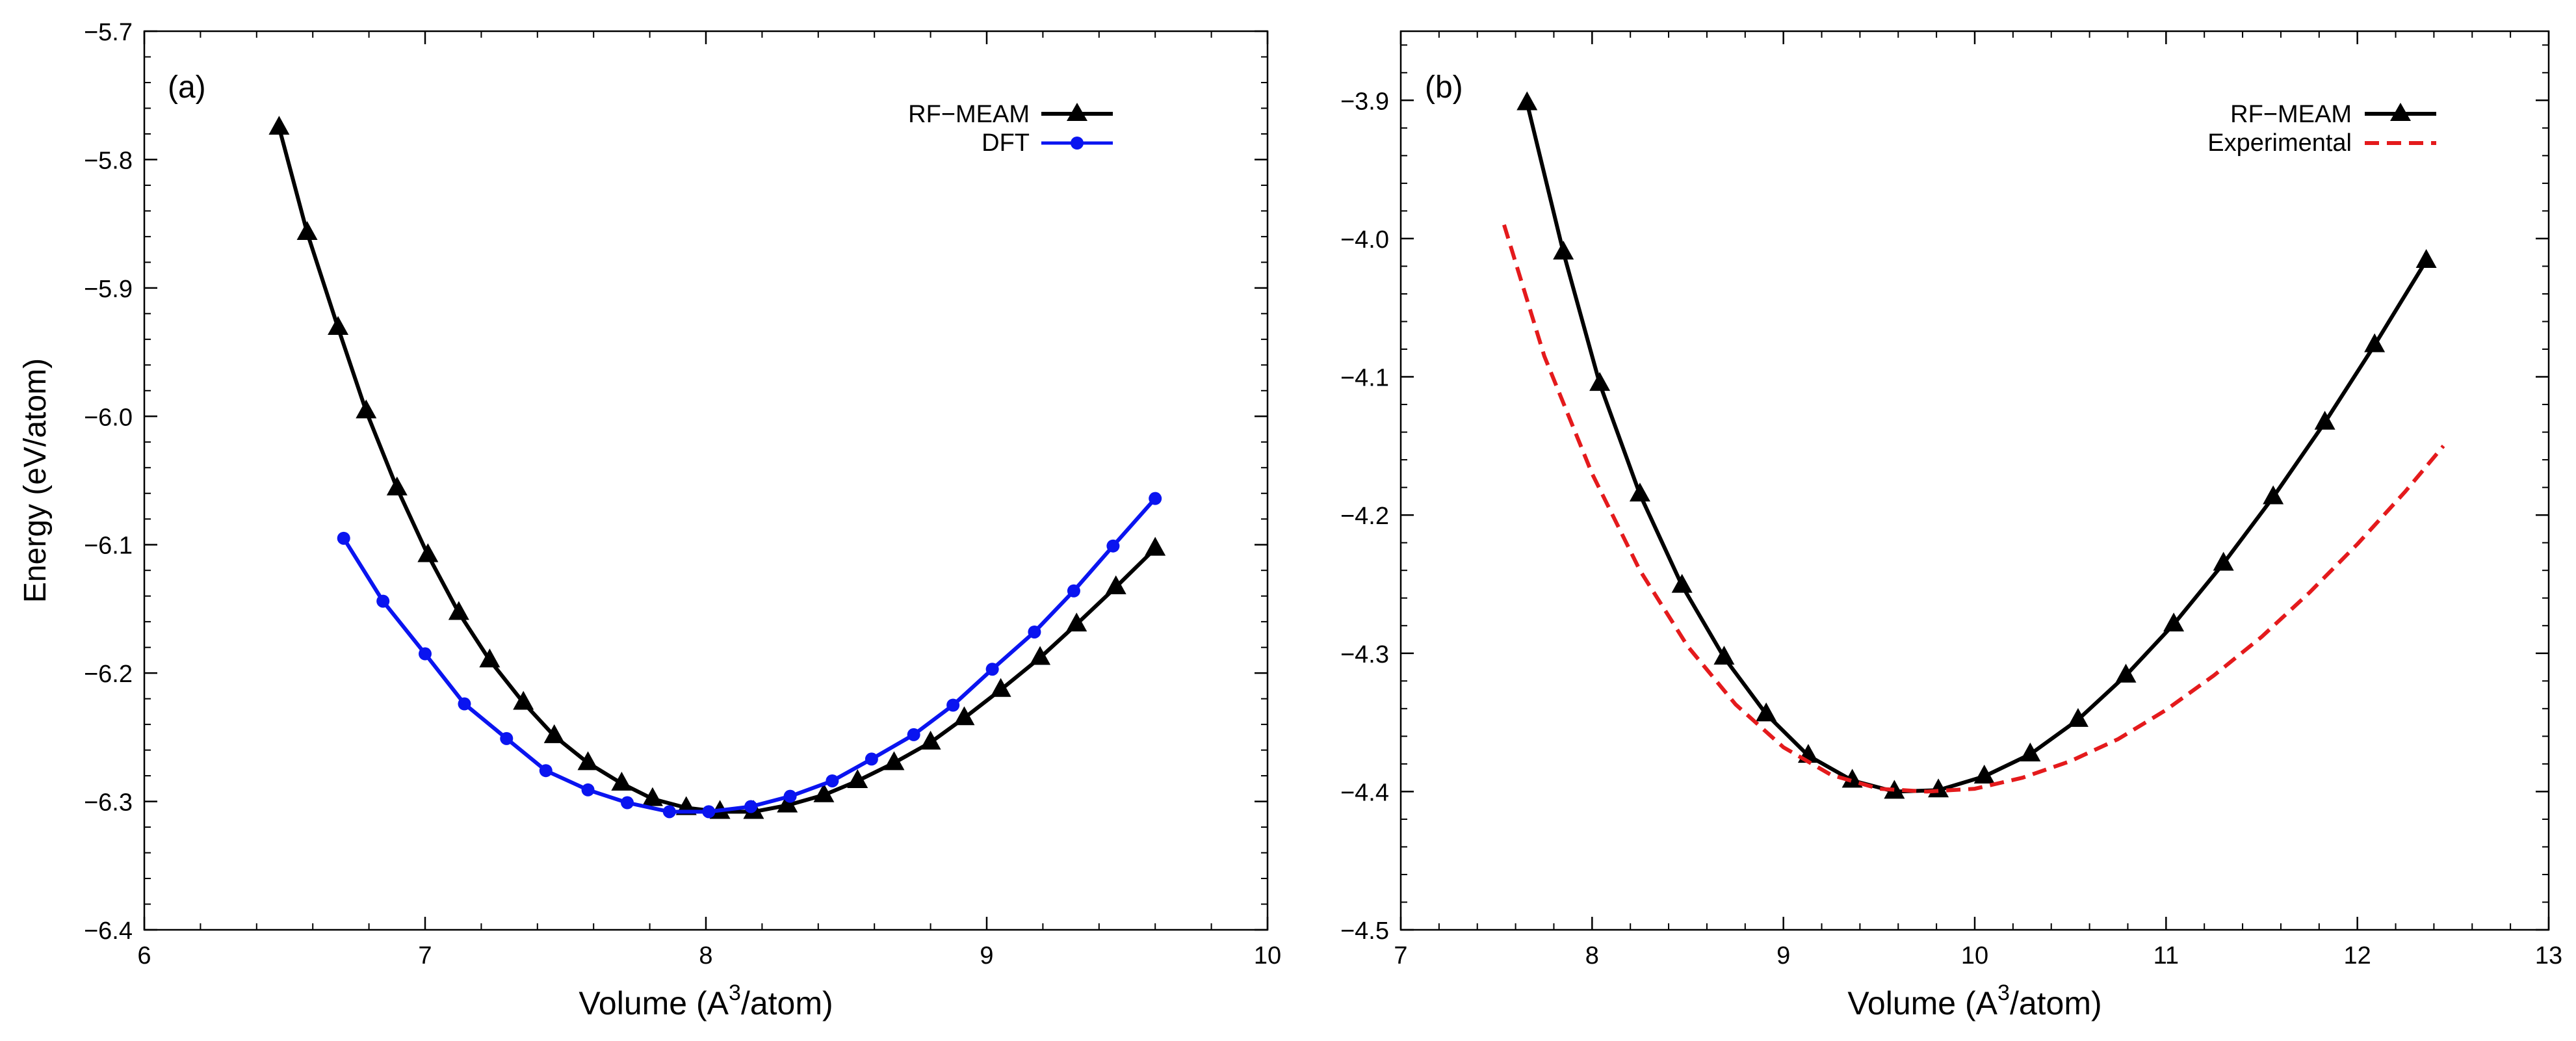  Describe the element at coordinates (2400, 112) in the screenshot. I see `panel-b-legend-marker-rf-meam` at that location.